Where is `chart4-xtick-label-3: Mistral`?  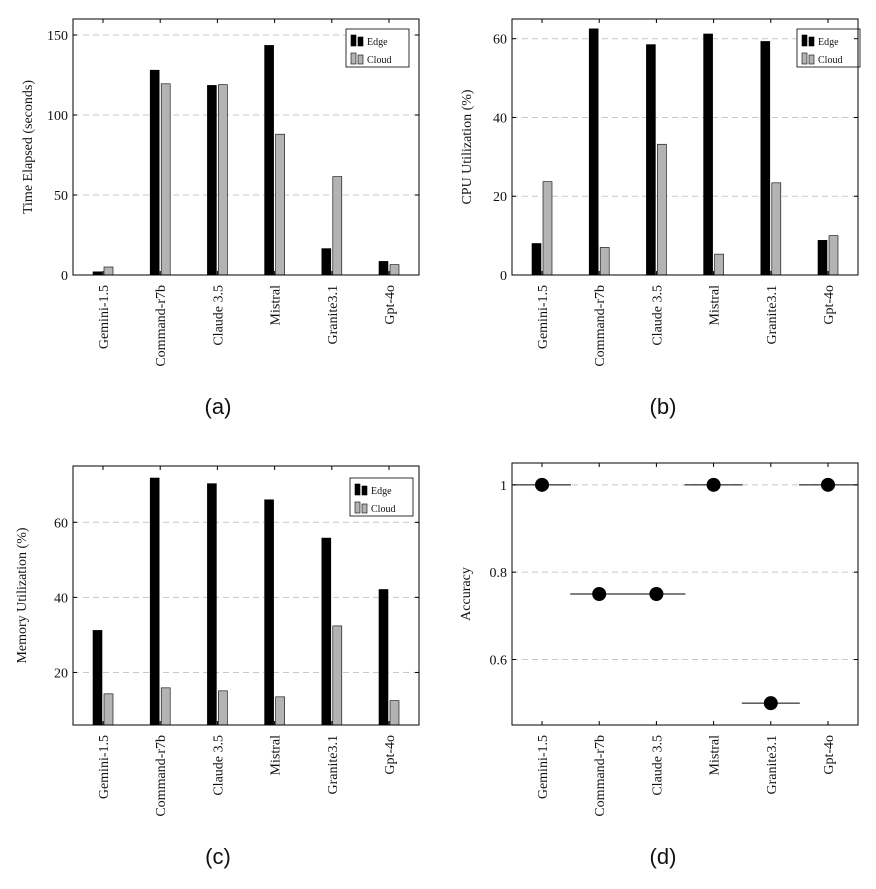 chart4-xtick-label-3: Mistral is located at coordinates (715, 755).